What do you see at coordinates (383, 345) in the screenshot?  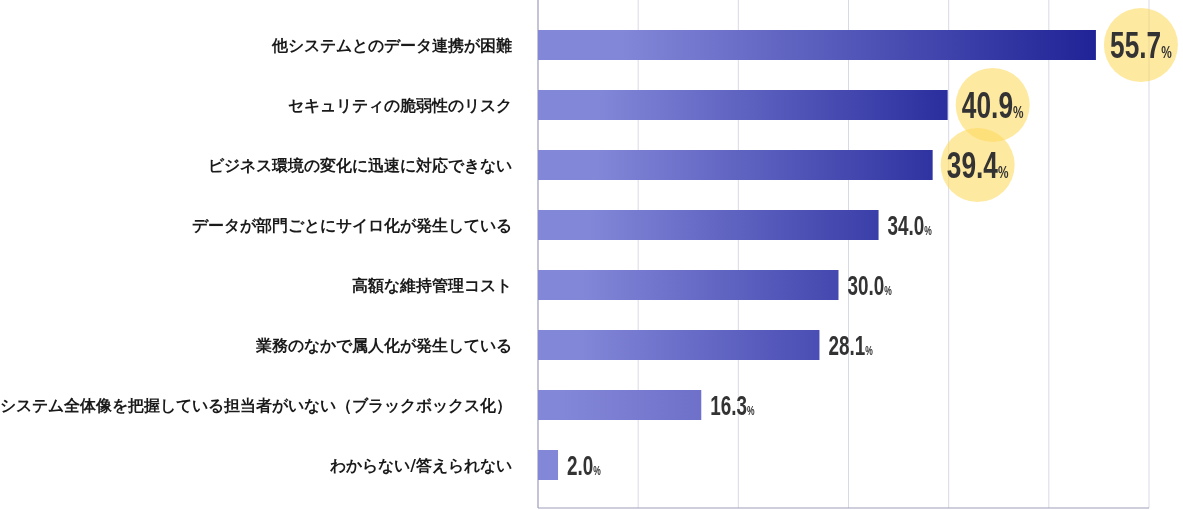 I see `y-tick-label: 業務のなかで属人化が発生している` at bounding box center [383, 345].